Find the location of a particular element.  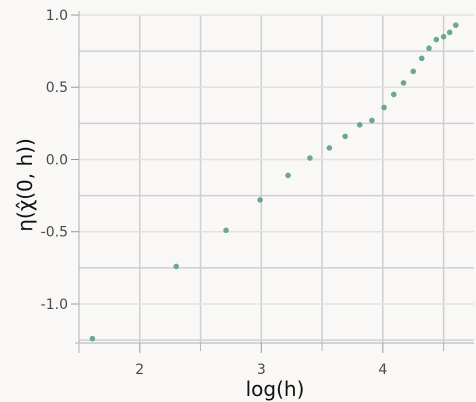

x-axis: 2 3 4 is located at coordinates (274, 360).